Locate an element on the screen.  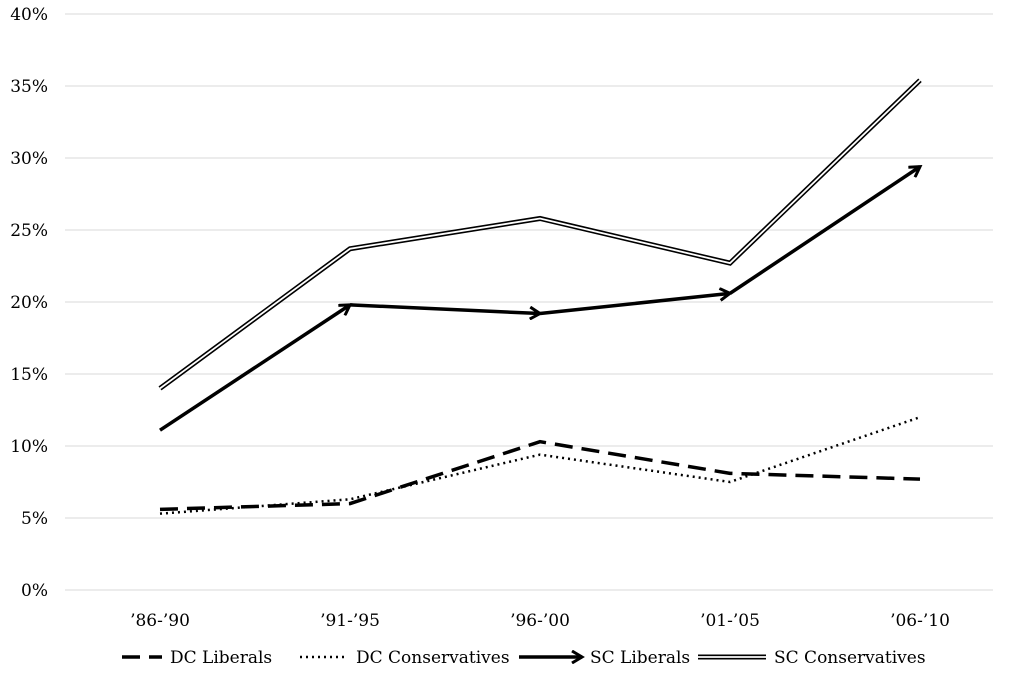
legend-item: DC Liberals is located at coordinates (197, 658).